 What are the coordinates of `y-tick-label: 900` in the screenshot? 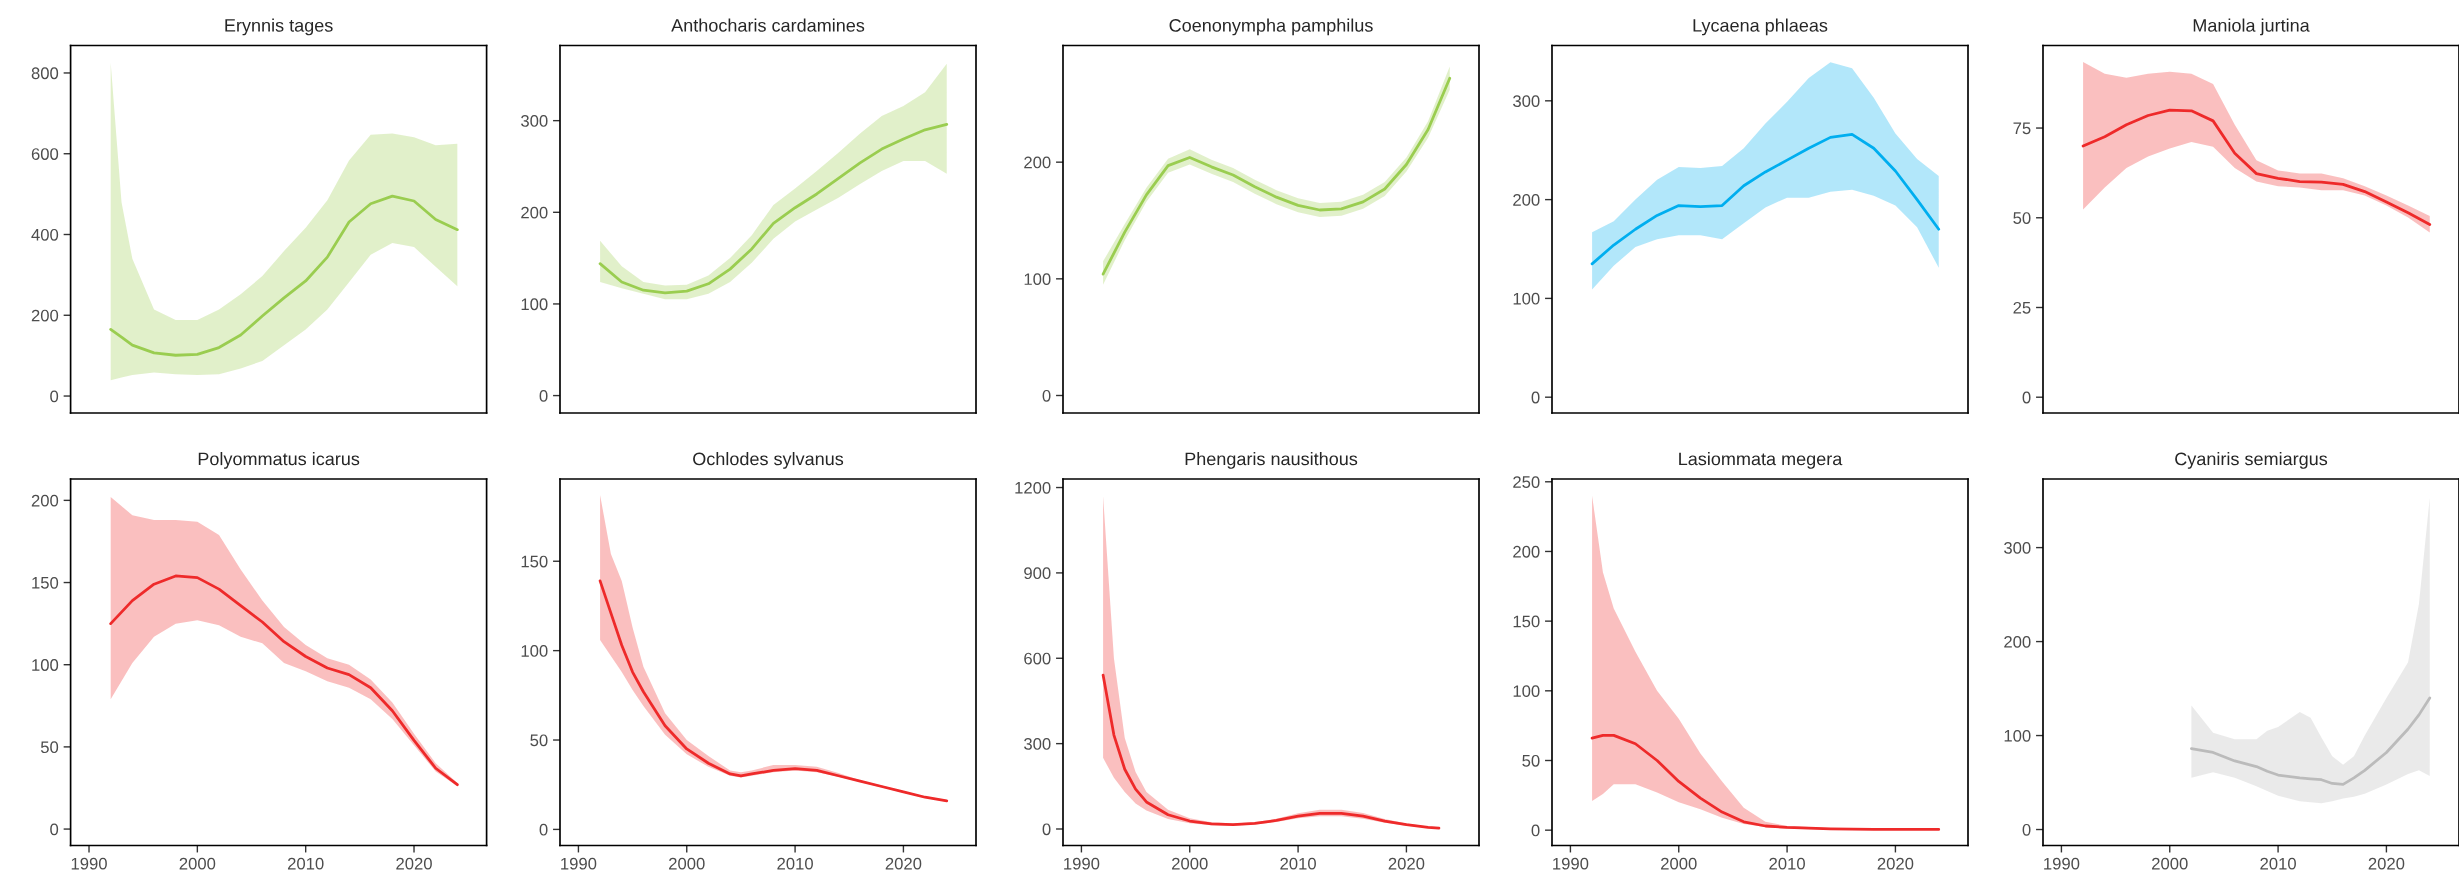 It's located at (1037, 573).